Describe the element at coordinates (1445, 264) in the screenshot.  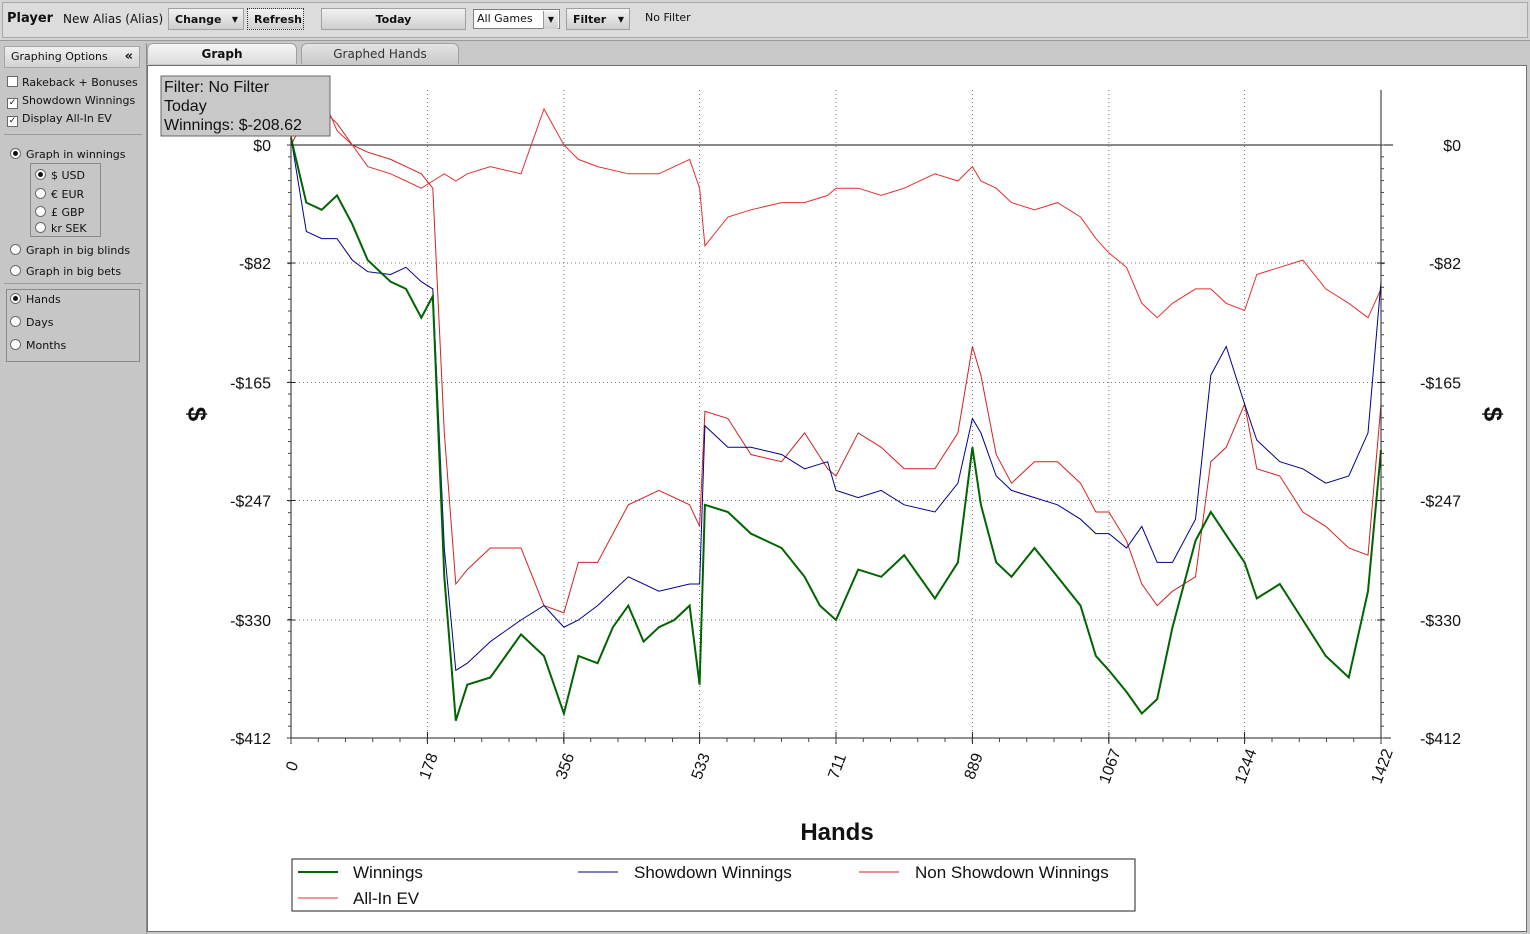
I see `y-tick-label-right: -$82` at that location.